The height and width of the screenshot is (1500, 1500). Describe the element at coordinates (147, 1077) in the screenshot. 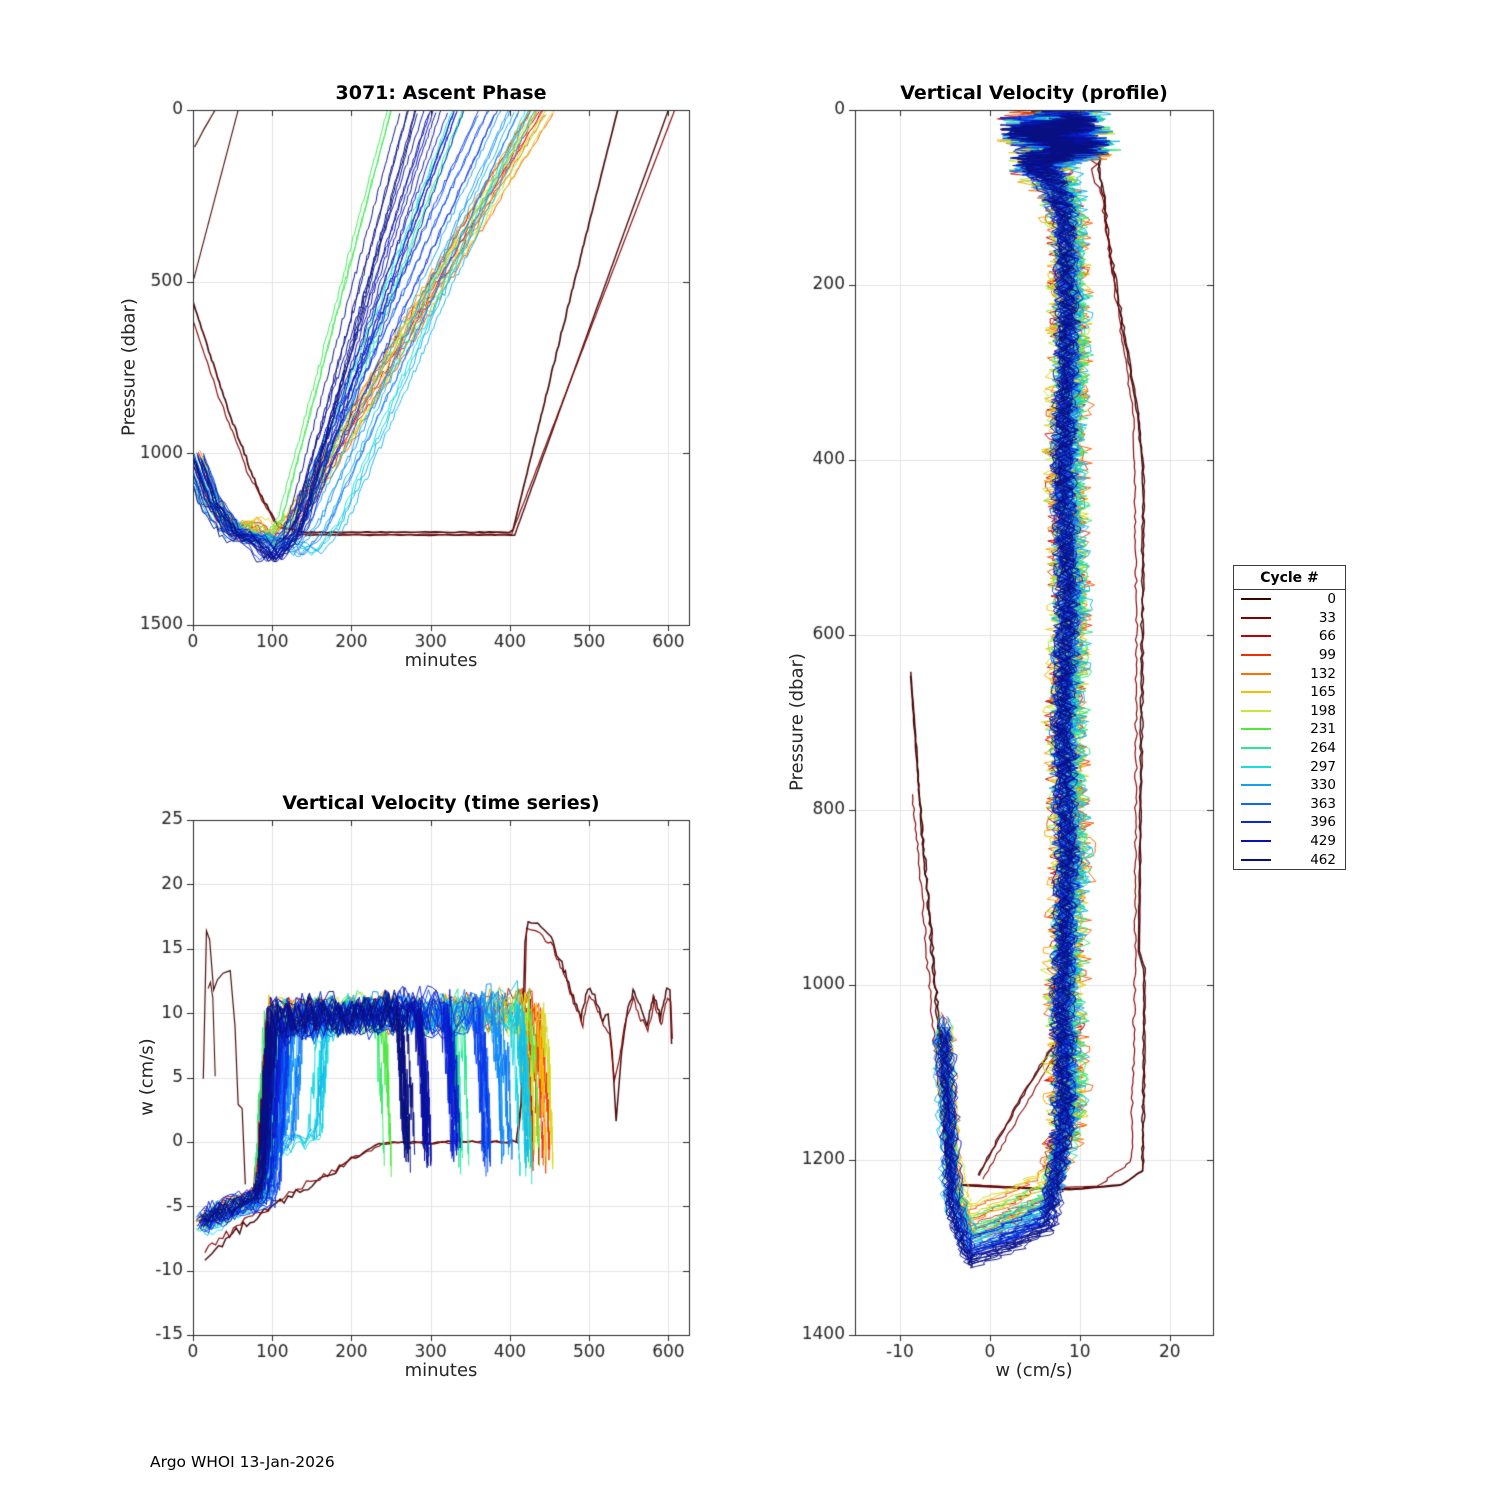

I see `velocity-timeseries-ylabel: w (cm/s)` at that location.